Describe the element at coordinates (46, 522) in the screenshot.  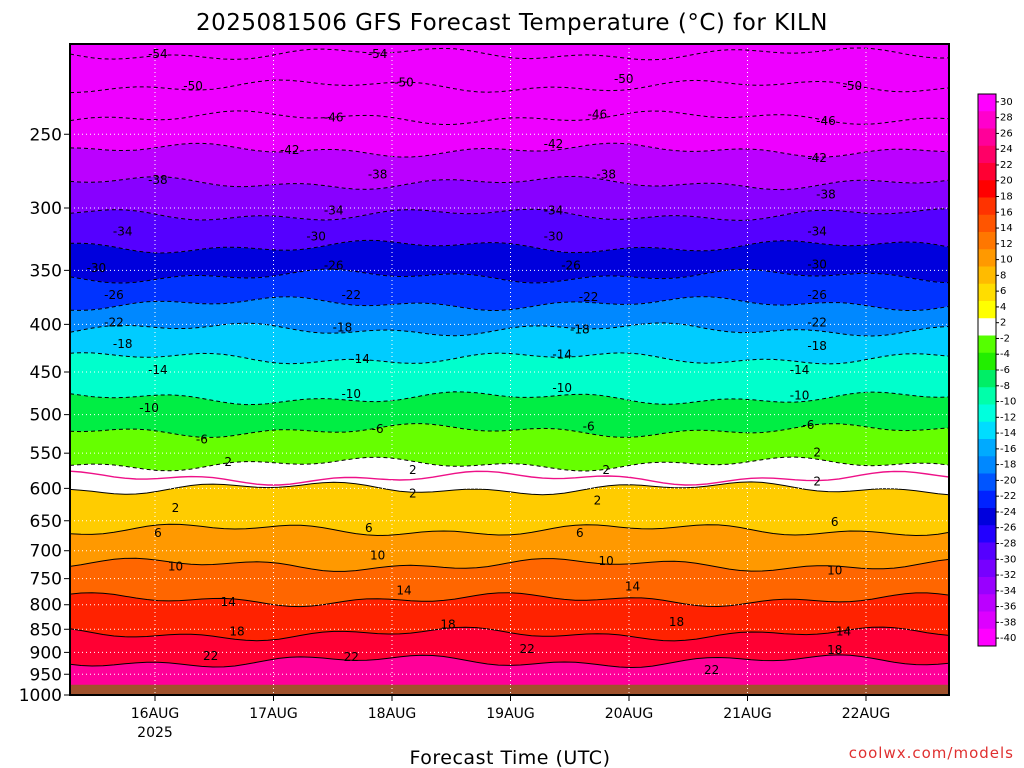
I see `y-tick-label: 650` at that location.